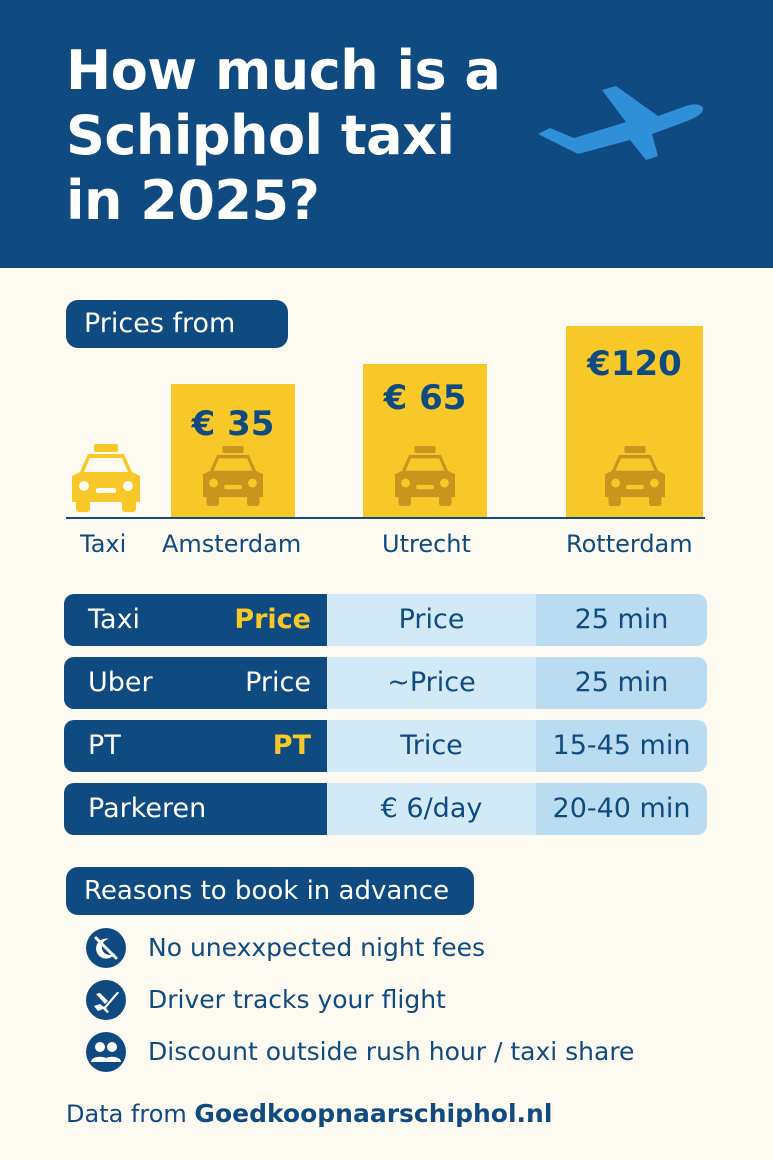 The height and width of the screenshot is (1160, 773). I want to click on time-cell: 15-45 min, so click(621, 746).